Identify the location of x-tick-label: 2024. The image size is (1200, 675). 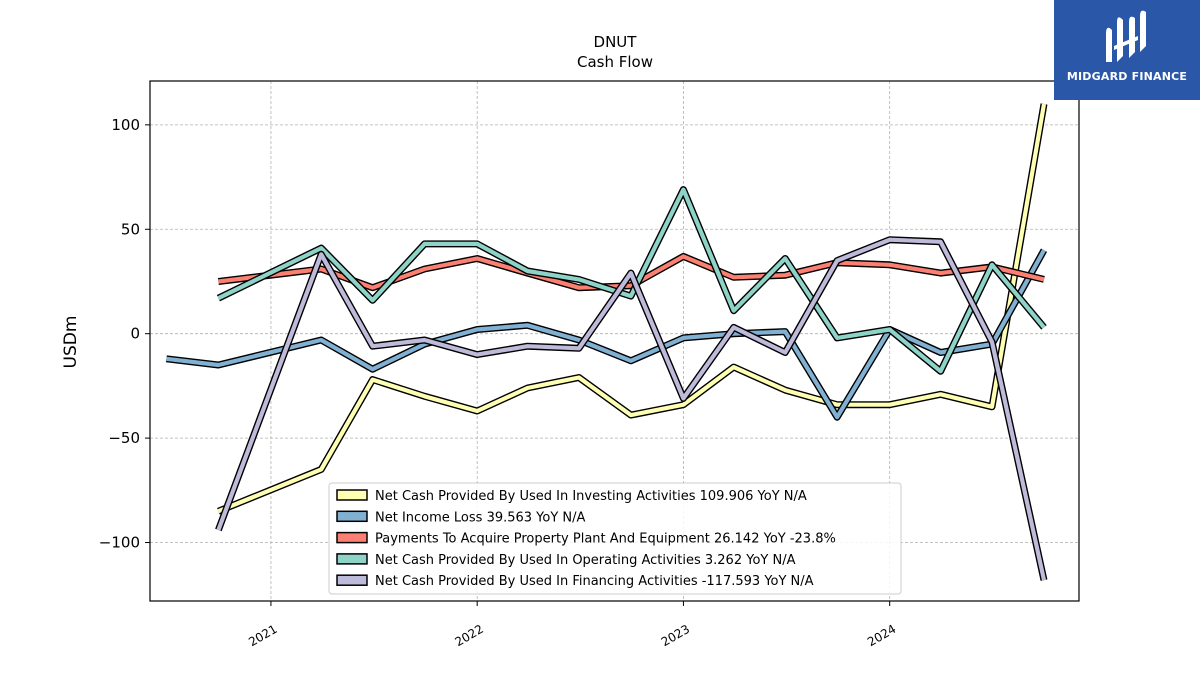
(881, 635).